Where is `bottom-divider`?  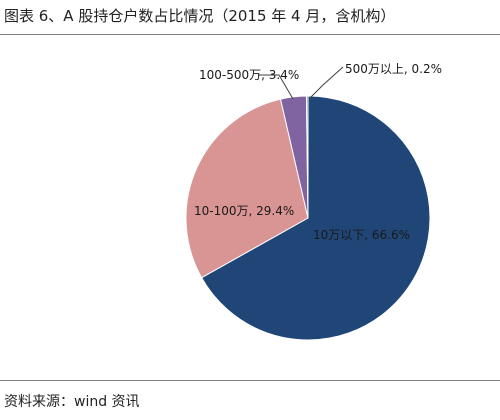
bottom-divider is located at coordinates (250, 380).